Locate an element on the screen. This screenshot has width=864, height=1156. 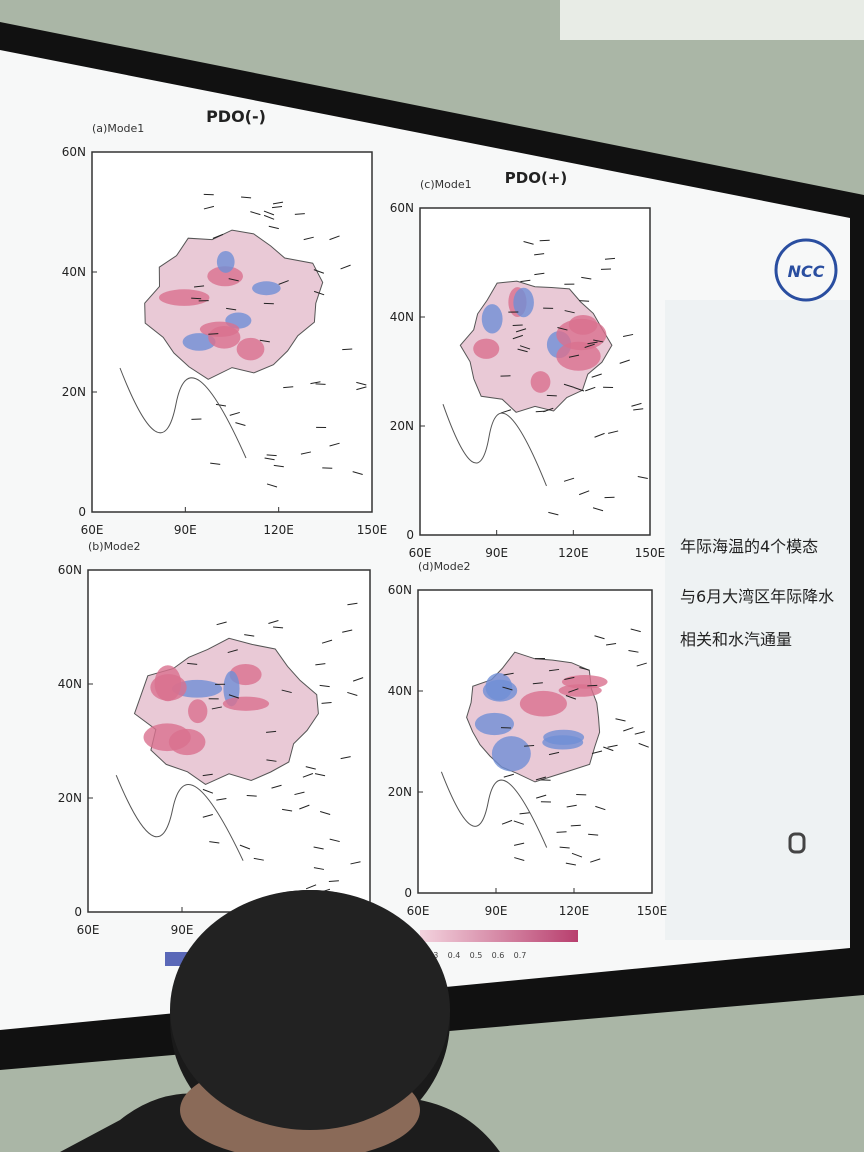
colorbar-label: 0.5 is located at coordinates (476, 955).